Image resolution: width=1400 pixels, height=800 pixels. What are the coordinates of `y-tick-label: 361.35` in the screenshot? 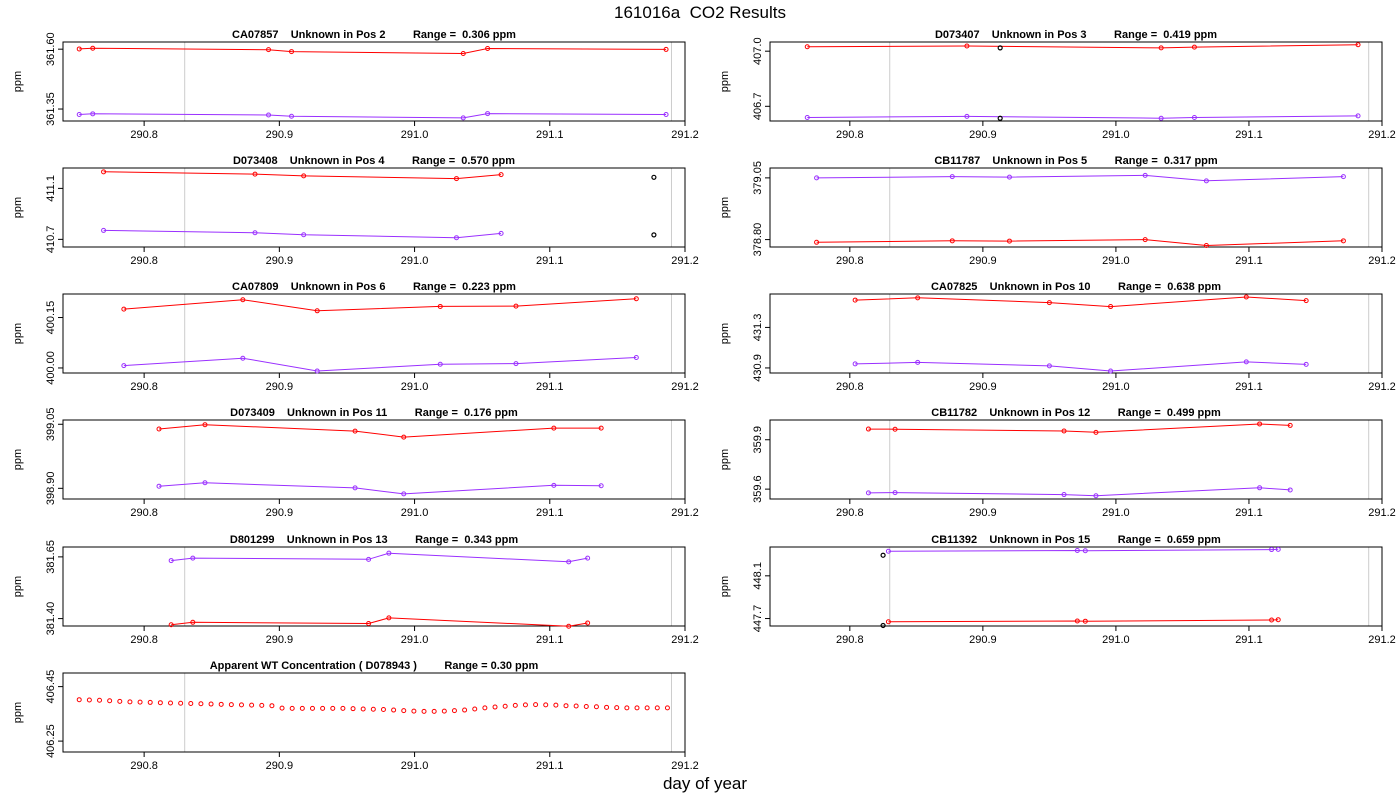 It's located at (51, 109).